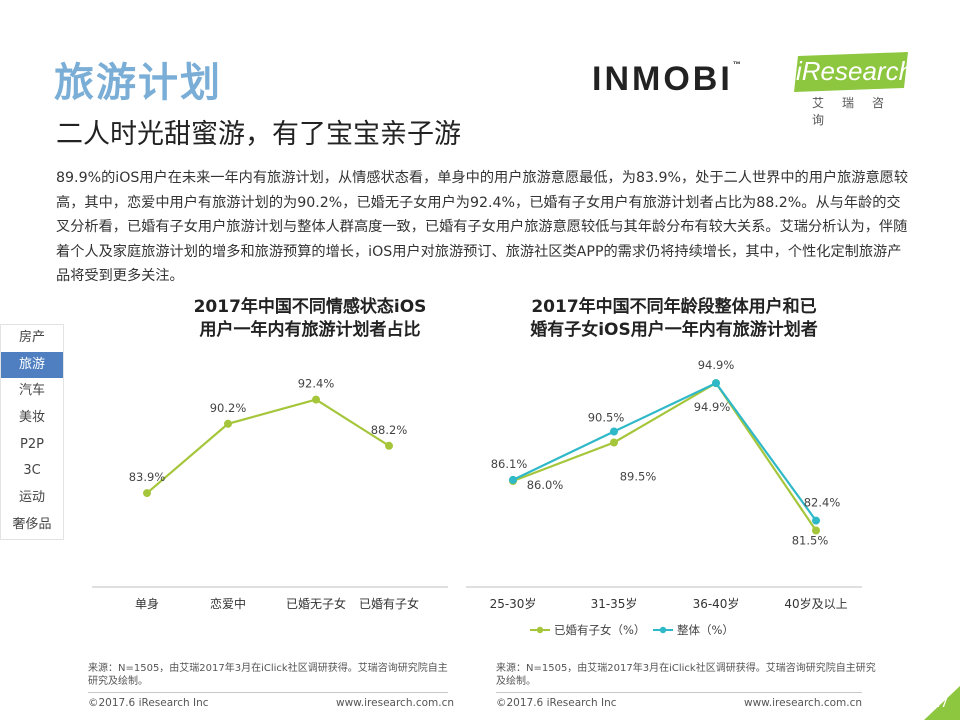  Describe the element at coordinates (638, 477) in the screenshot. I see `chart2-data-label: 89.5%` at that location.